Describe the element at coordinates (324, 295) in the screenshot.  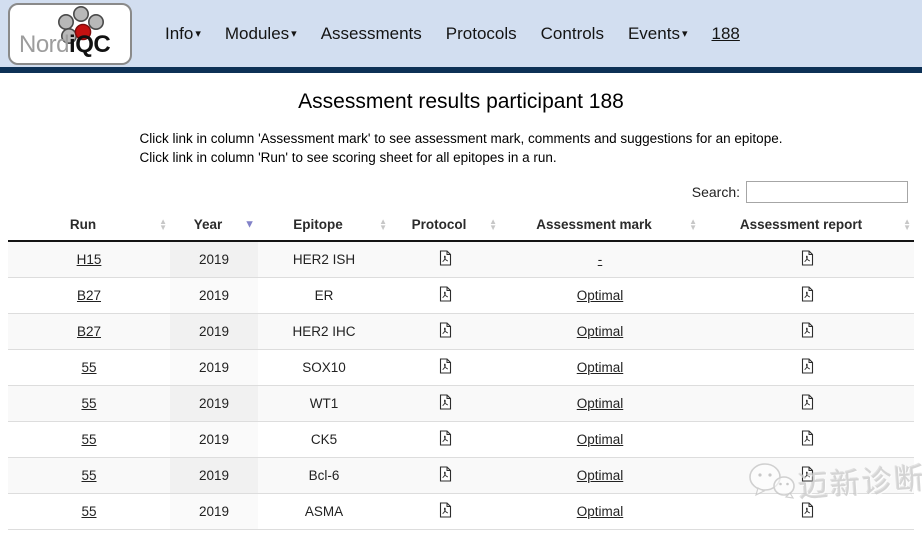
I see `epitope-cell: ER` at that location.